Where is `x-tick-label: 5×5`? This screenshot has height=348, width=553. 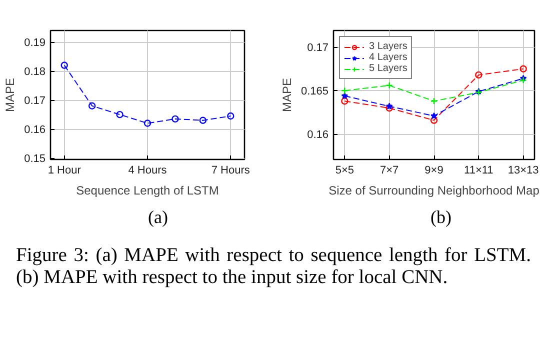 x-tick-label: 5×5 is located at coordinates (344, 170).